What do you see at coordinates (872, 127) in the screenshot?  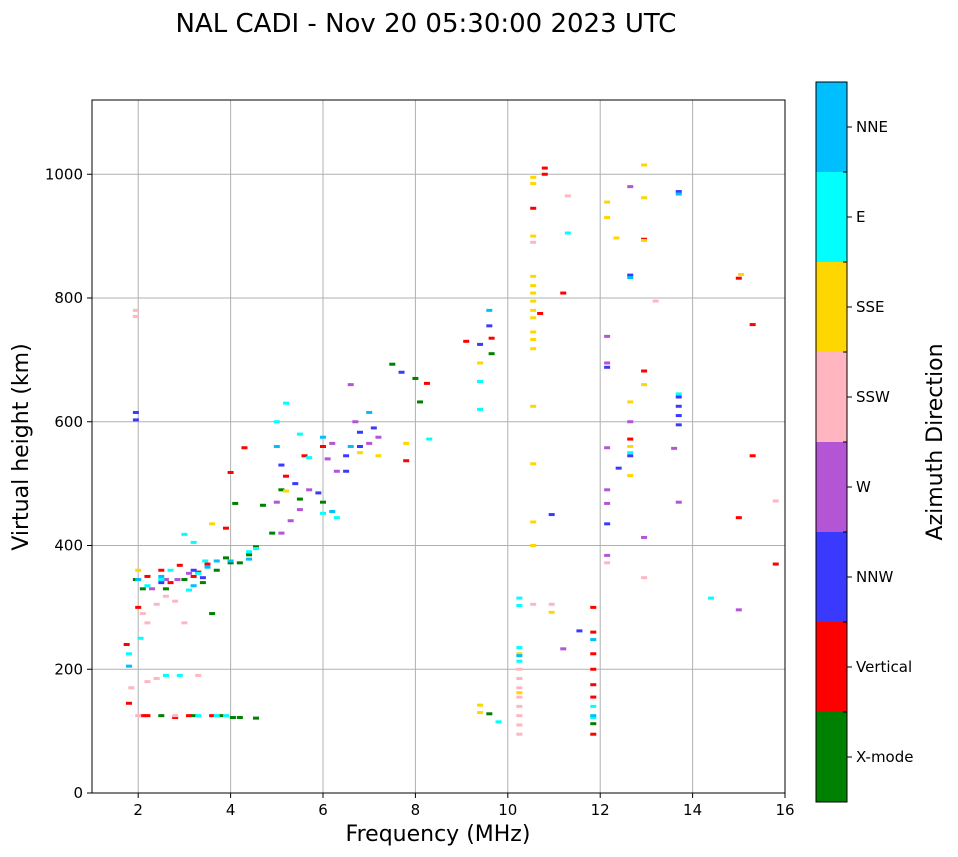 I see `colorbar-label: NNE` at bounding box center [872, 127].